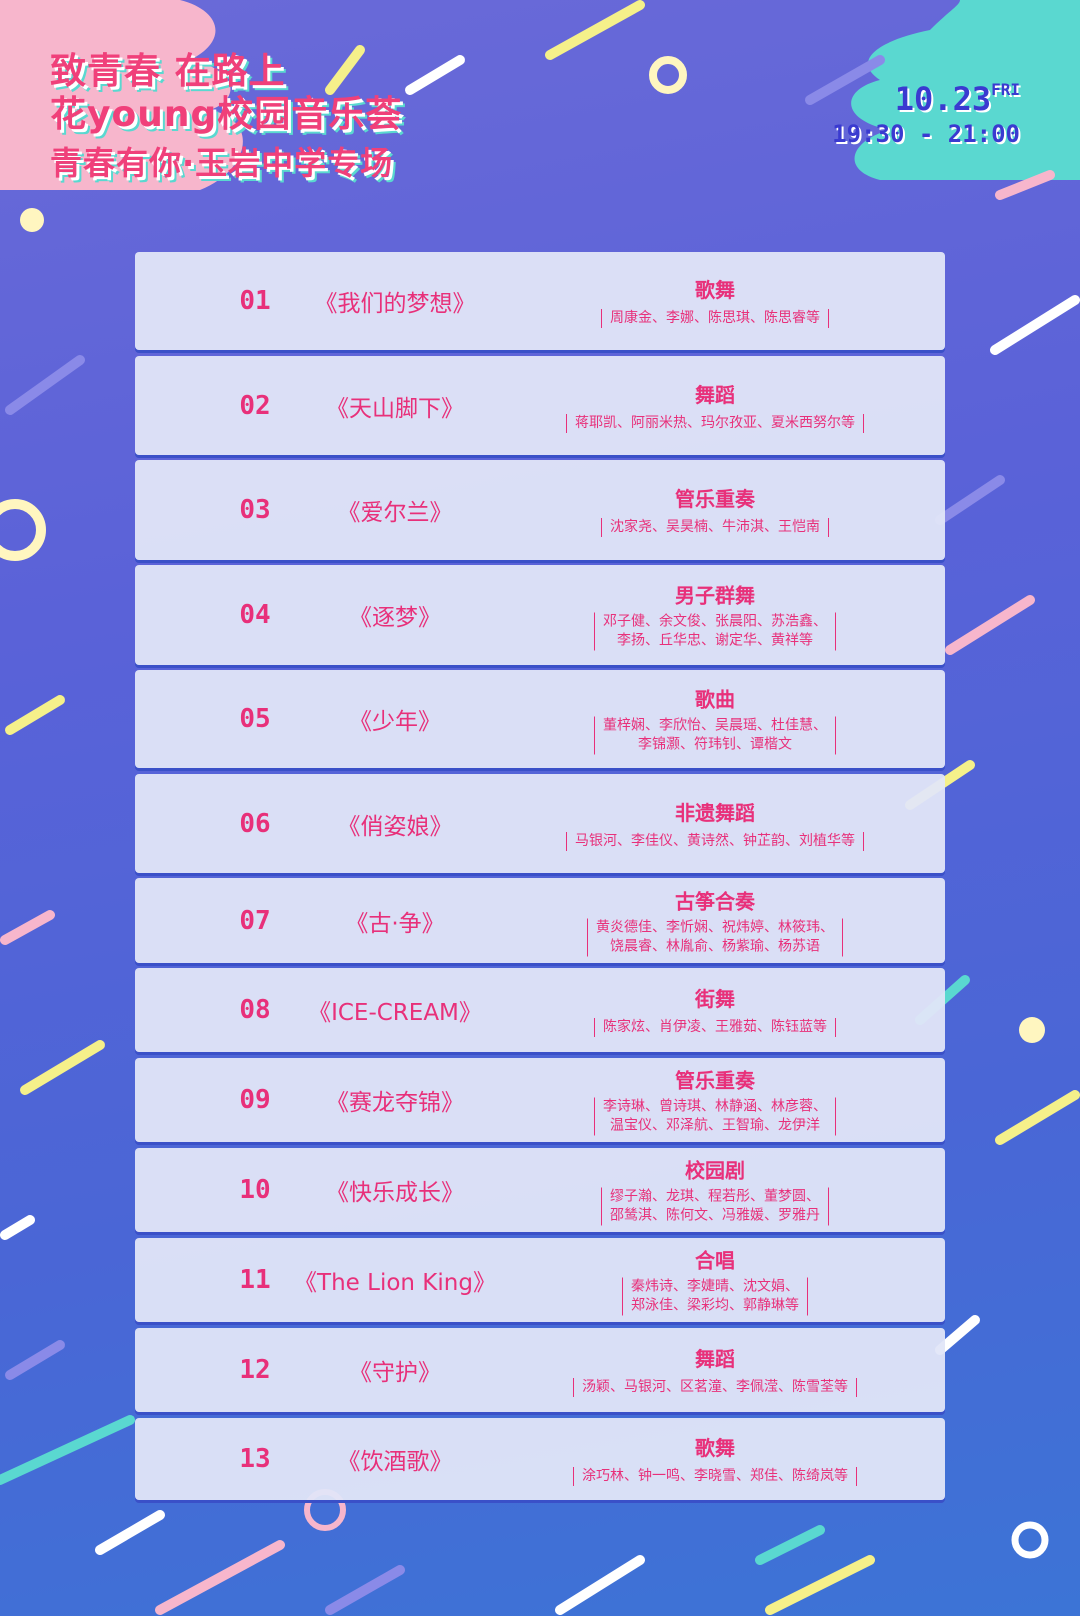  What do you see at coordinates (715, 1206) in the screenshot?
I see `program-cast: 缪子瀚、龙琪、程若彤、董梦圆、 邵鸶淇、陈何文、冯雅媛、罗雅丹` at bounding box center [715, 1206].